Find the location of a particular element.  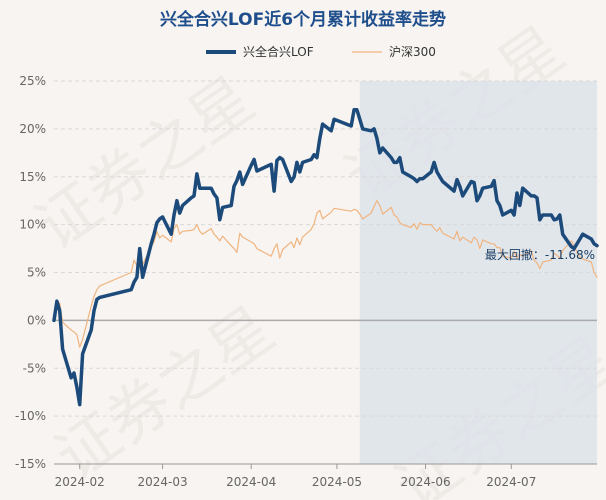

x-tick-label: 2024-04 is located at coordinates (251, 482).